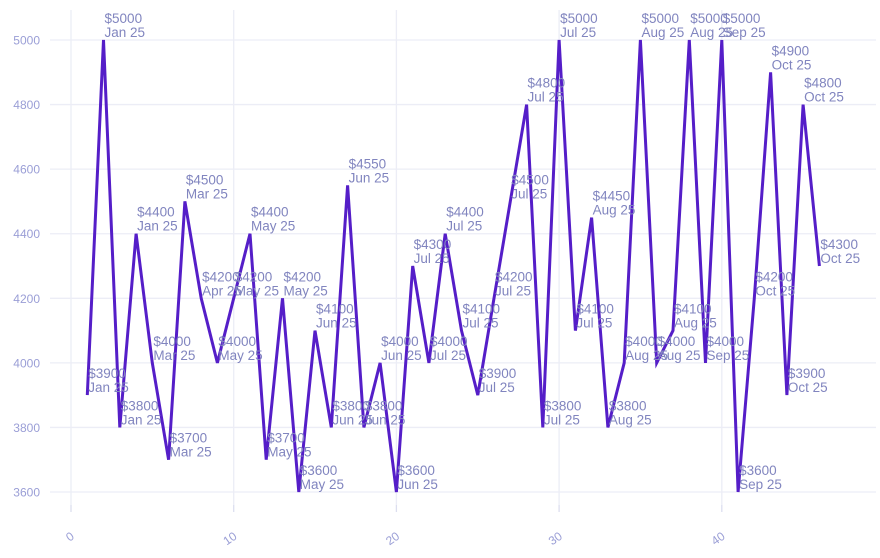 The image size is (880, 558). Describe the element at coordinates (555, 538) in the screenshot. I see `x-axis-tick-label: 30` at that location.